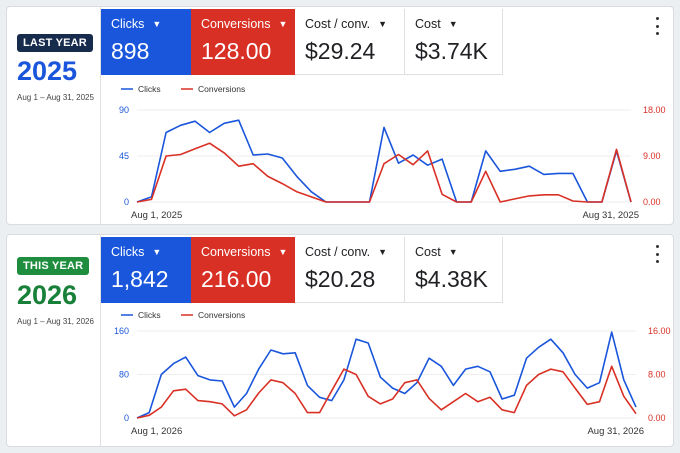 The height and width of the screenshot is (453, 680). I want to click on left-axis-tick: 160, so click(121, 331).